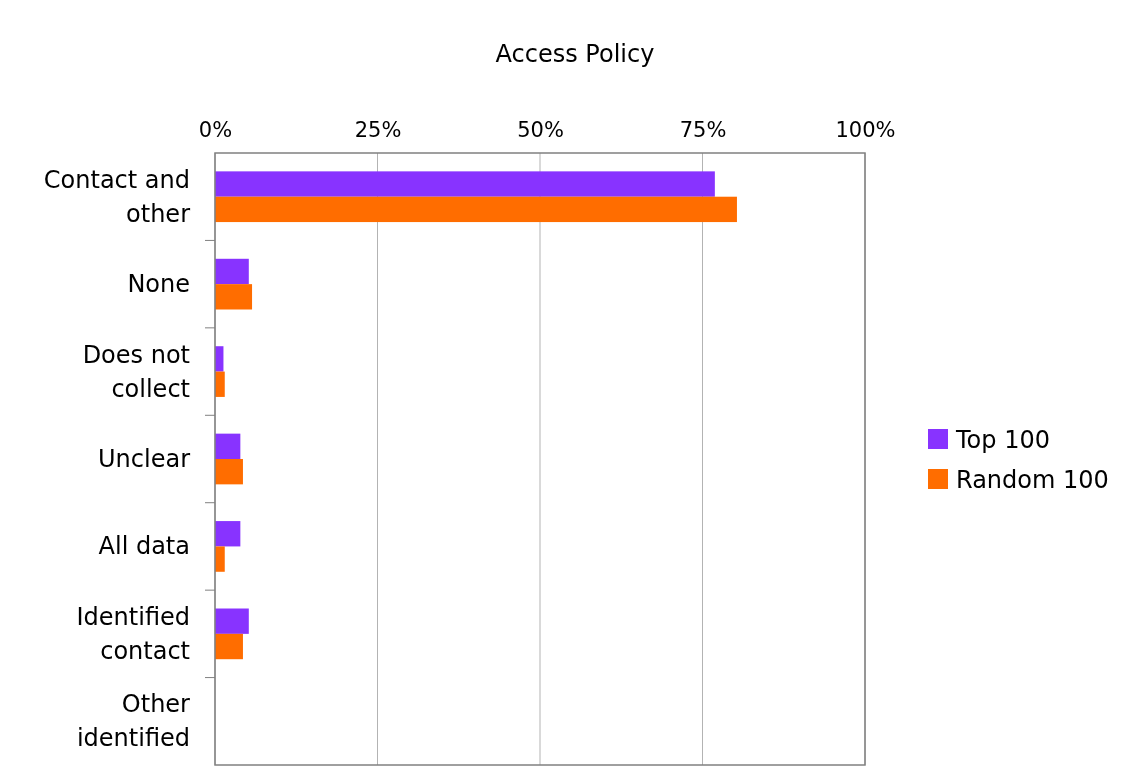  Describe the element at coordinates (540, 130) in the screenshot. I see `x-tick-label: 50%` at that location.